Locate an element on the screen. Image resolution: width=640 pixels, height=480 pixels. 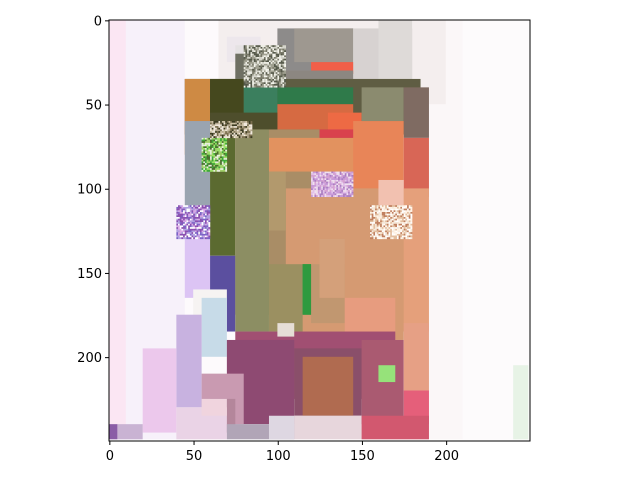
x-axis: 0 50 100 150 200 is located at coordinates (282, 452).